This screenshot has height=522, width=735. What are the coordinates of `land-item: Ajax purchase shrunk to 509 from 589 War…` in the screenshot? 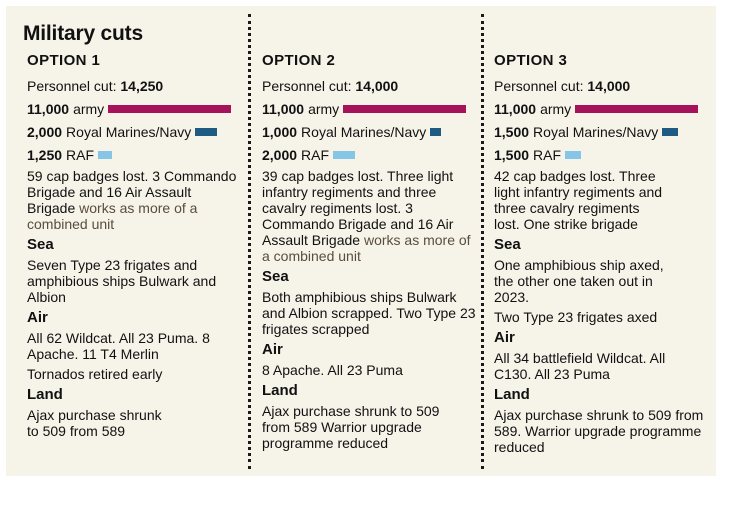 It's located at (351, 427).